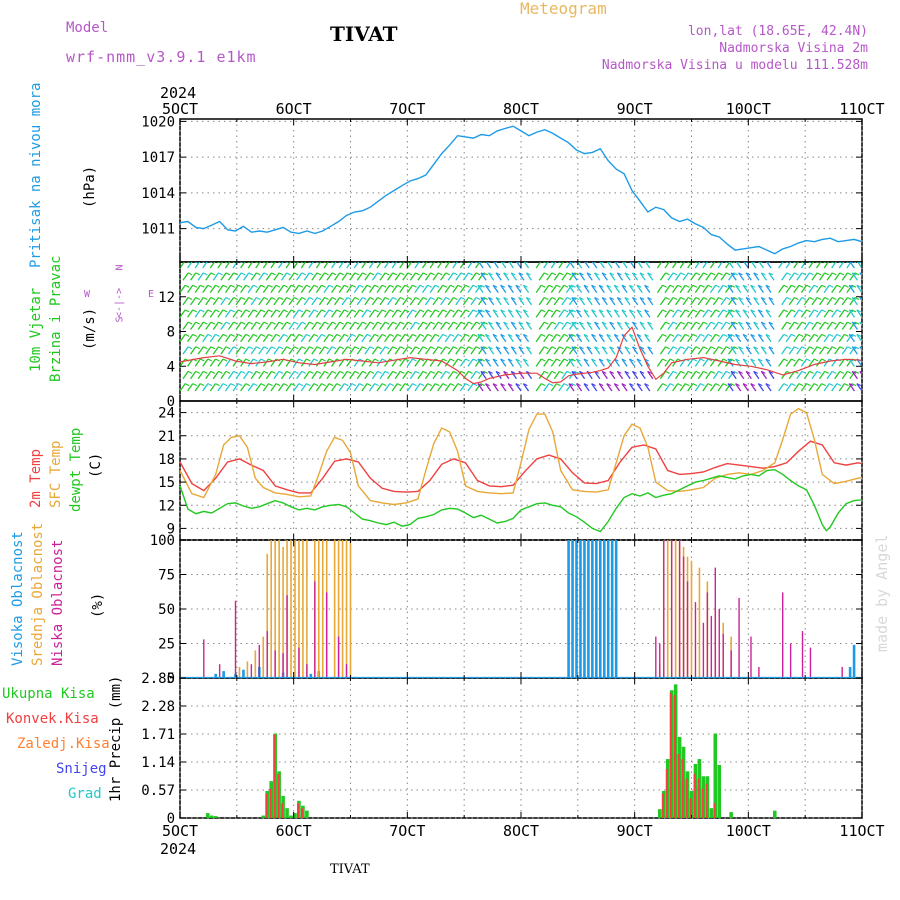 Image resolution: width=900 pixels, height=900 pixels. What do you see at coordinates (774, 814) in the screenshot?
I see `precip-total-bar` at bounding box center [774, 814].